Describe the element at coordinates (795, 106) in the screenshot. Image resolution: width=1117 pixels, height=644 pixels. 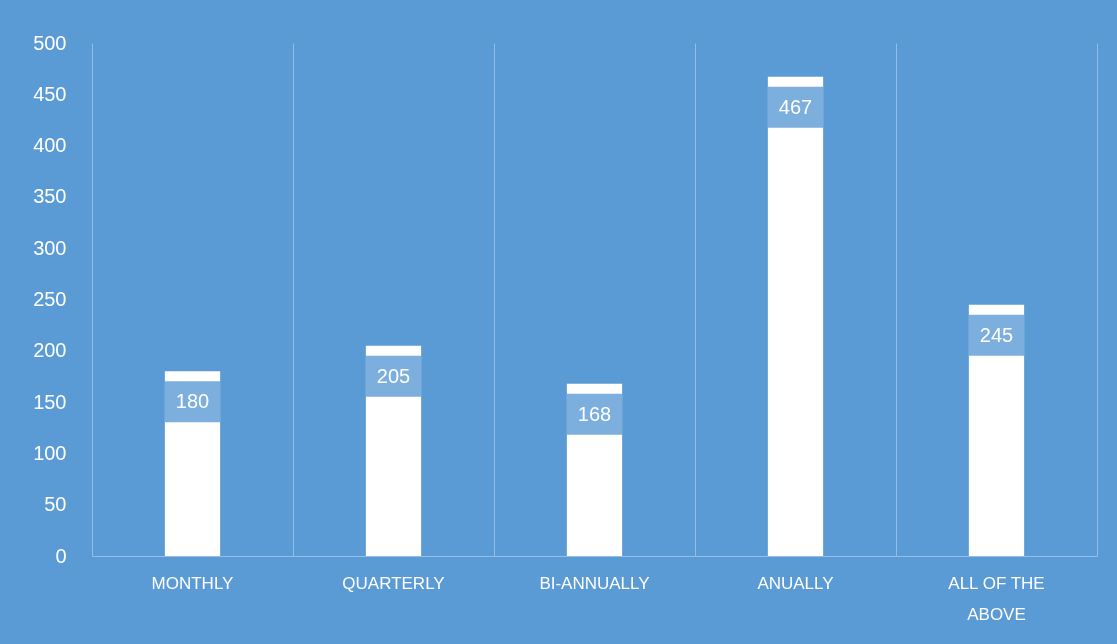
I see `data-label: 467` at that location.